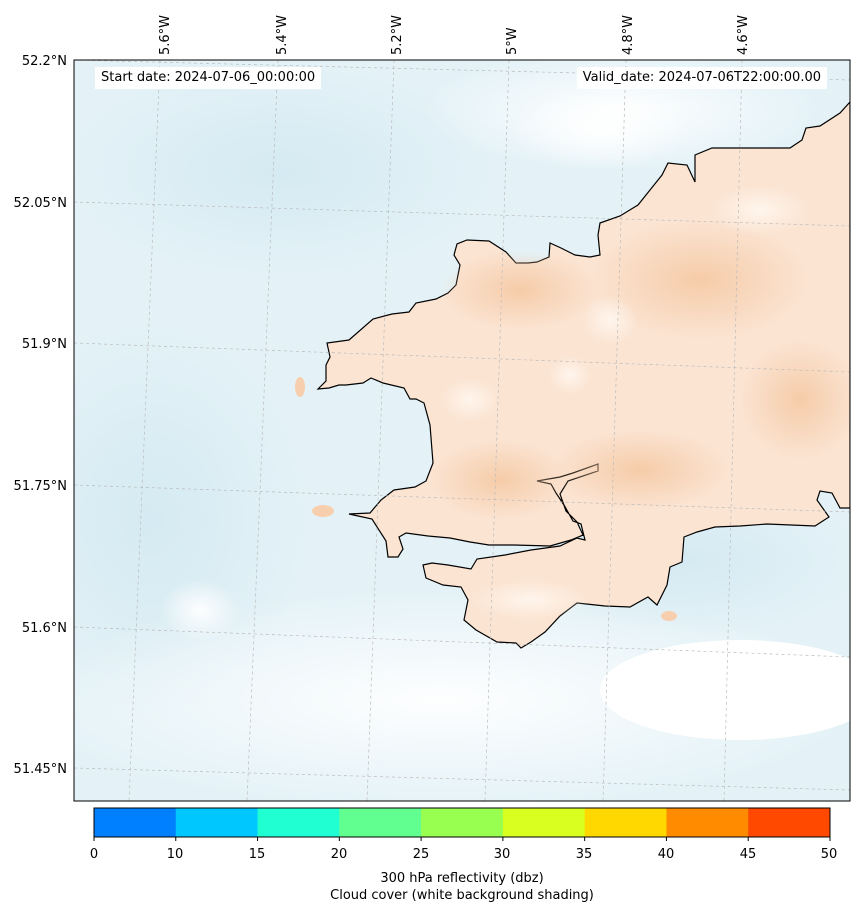 The height and width of the screenshot is (918, 859). What do you see at coordinates (421, 854) in the screenshot?
I see `colorbar-tick-label: 25` at bounding box center [421, 854].